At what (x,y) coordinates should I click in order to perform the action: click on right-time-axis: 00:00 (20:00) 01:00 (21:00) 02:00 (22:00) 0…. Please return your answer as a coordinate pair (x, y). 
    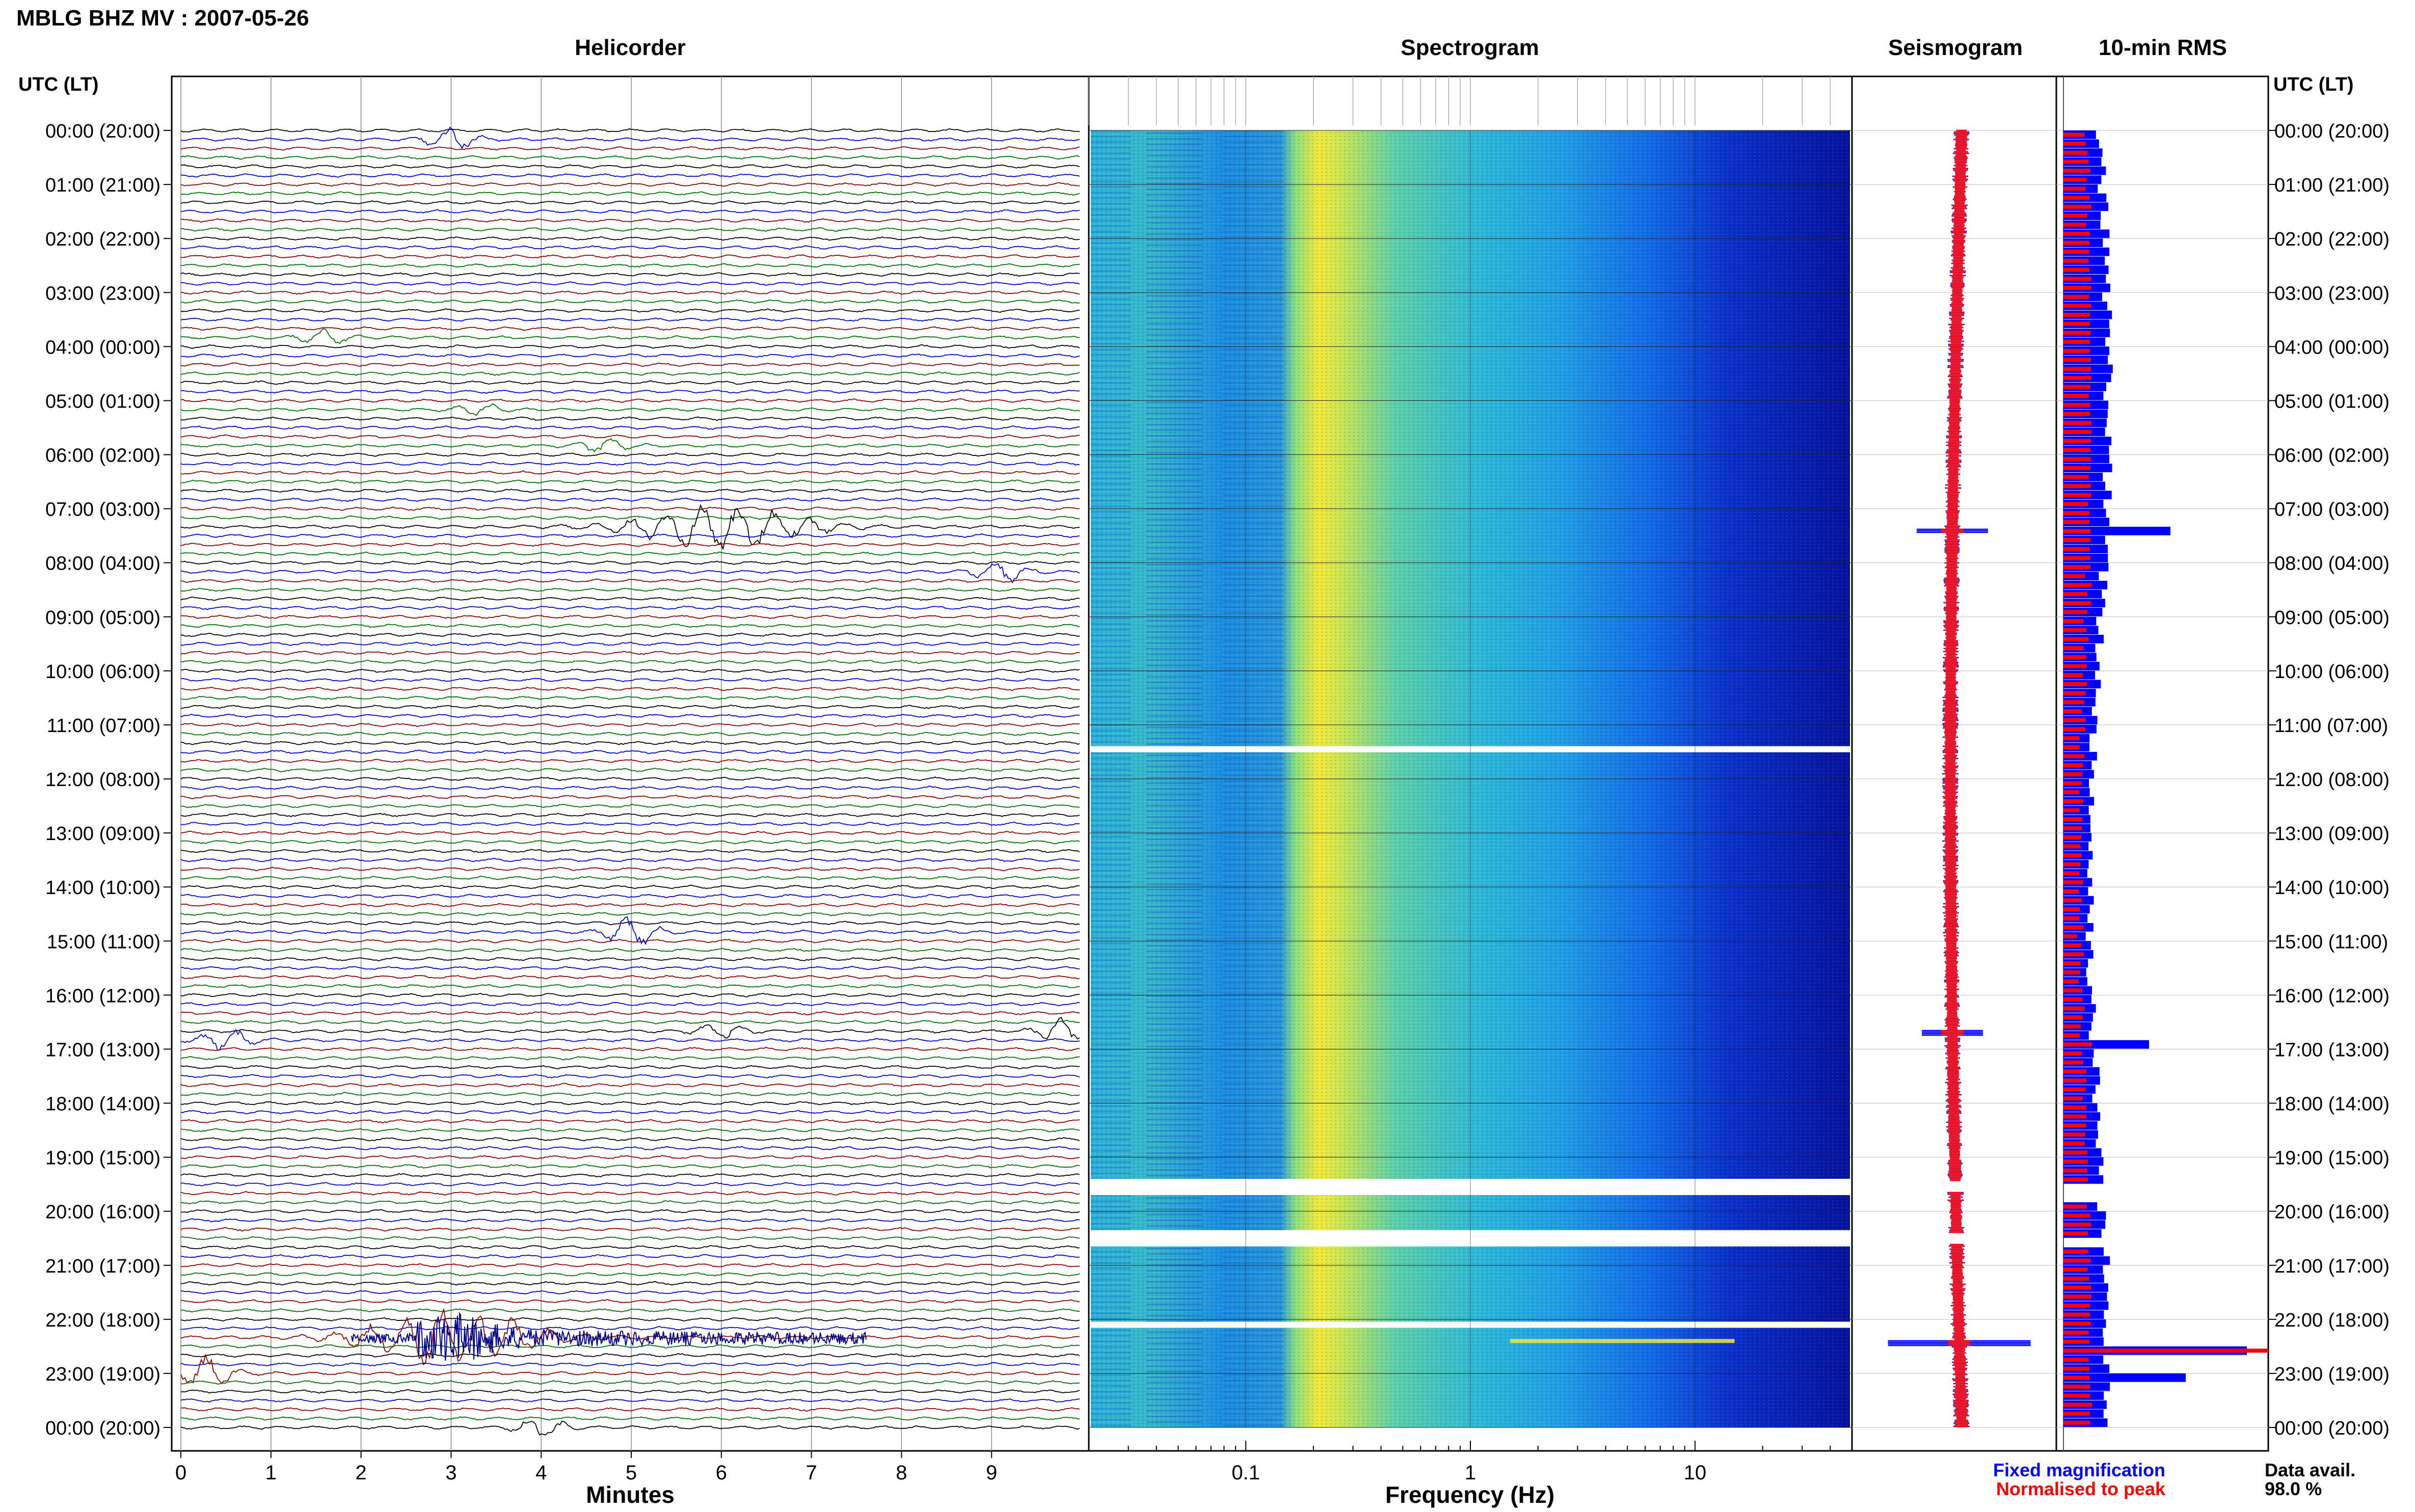
    Looking at the image, I should click on (2329, 780).